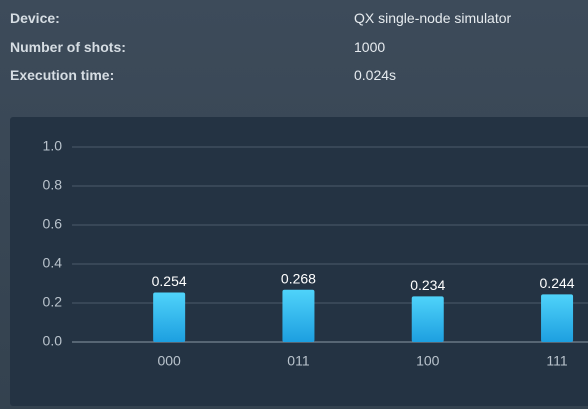 This screenshot has width=588, height=409. Describe the element at coordinates (53, 263) in the screenshot. I see `y-tick-label: 0.4` at that location.